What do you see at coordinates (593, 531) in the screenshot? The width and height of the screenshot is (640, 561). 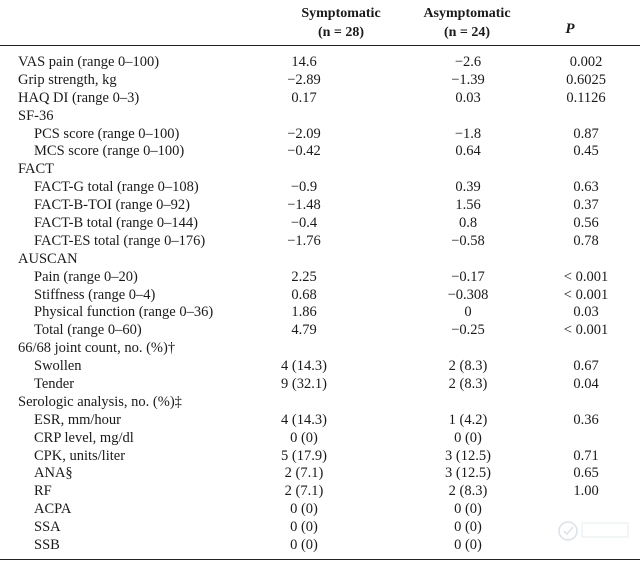 I see `watermark-logo-icon` at bounding box center [593, 531].